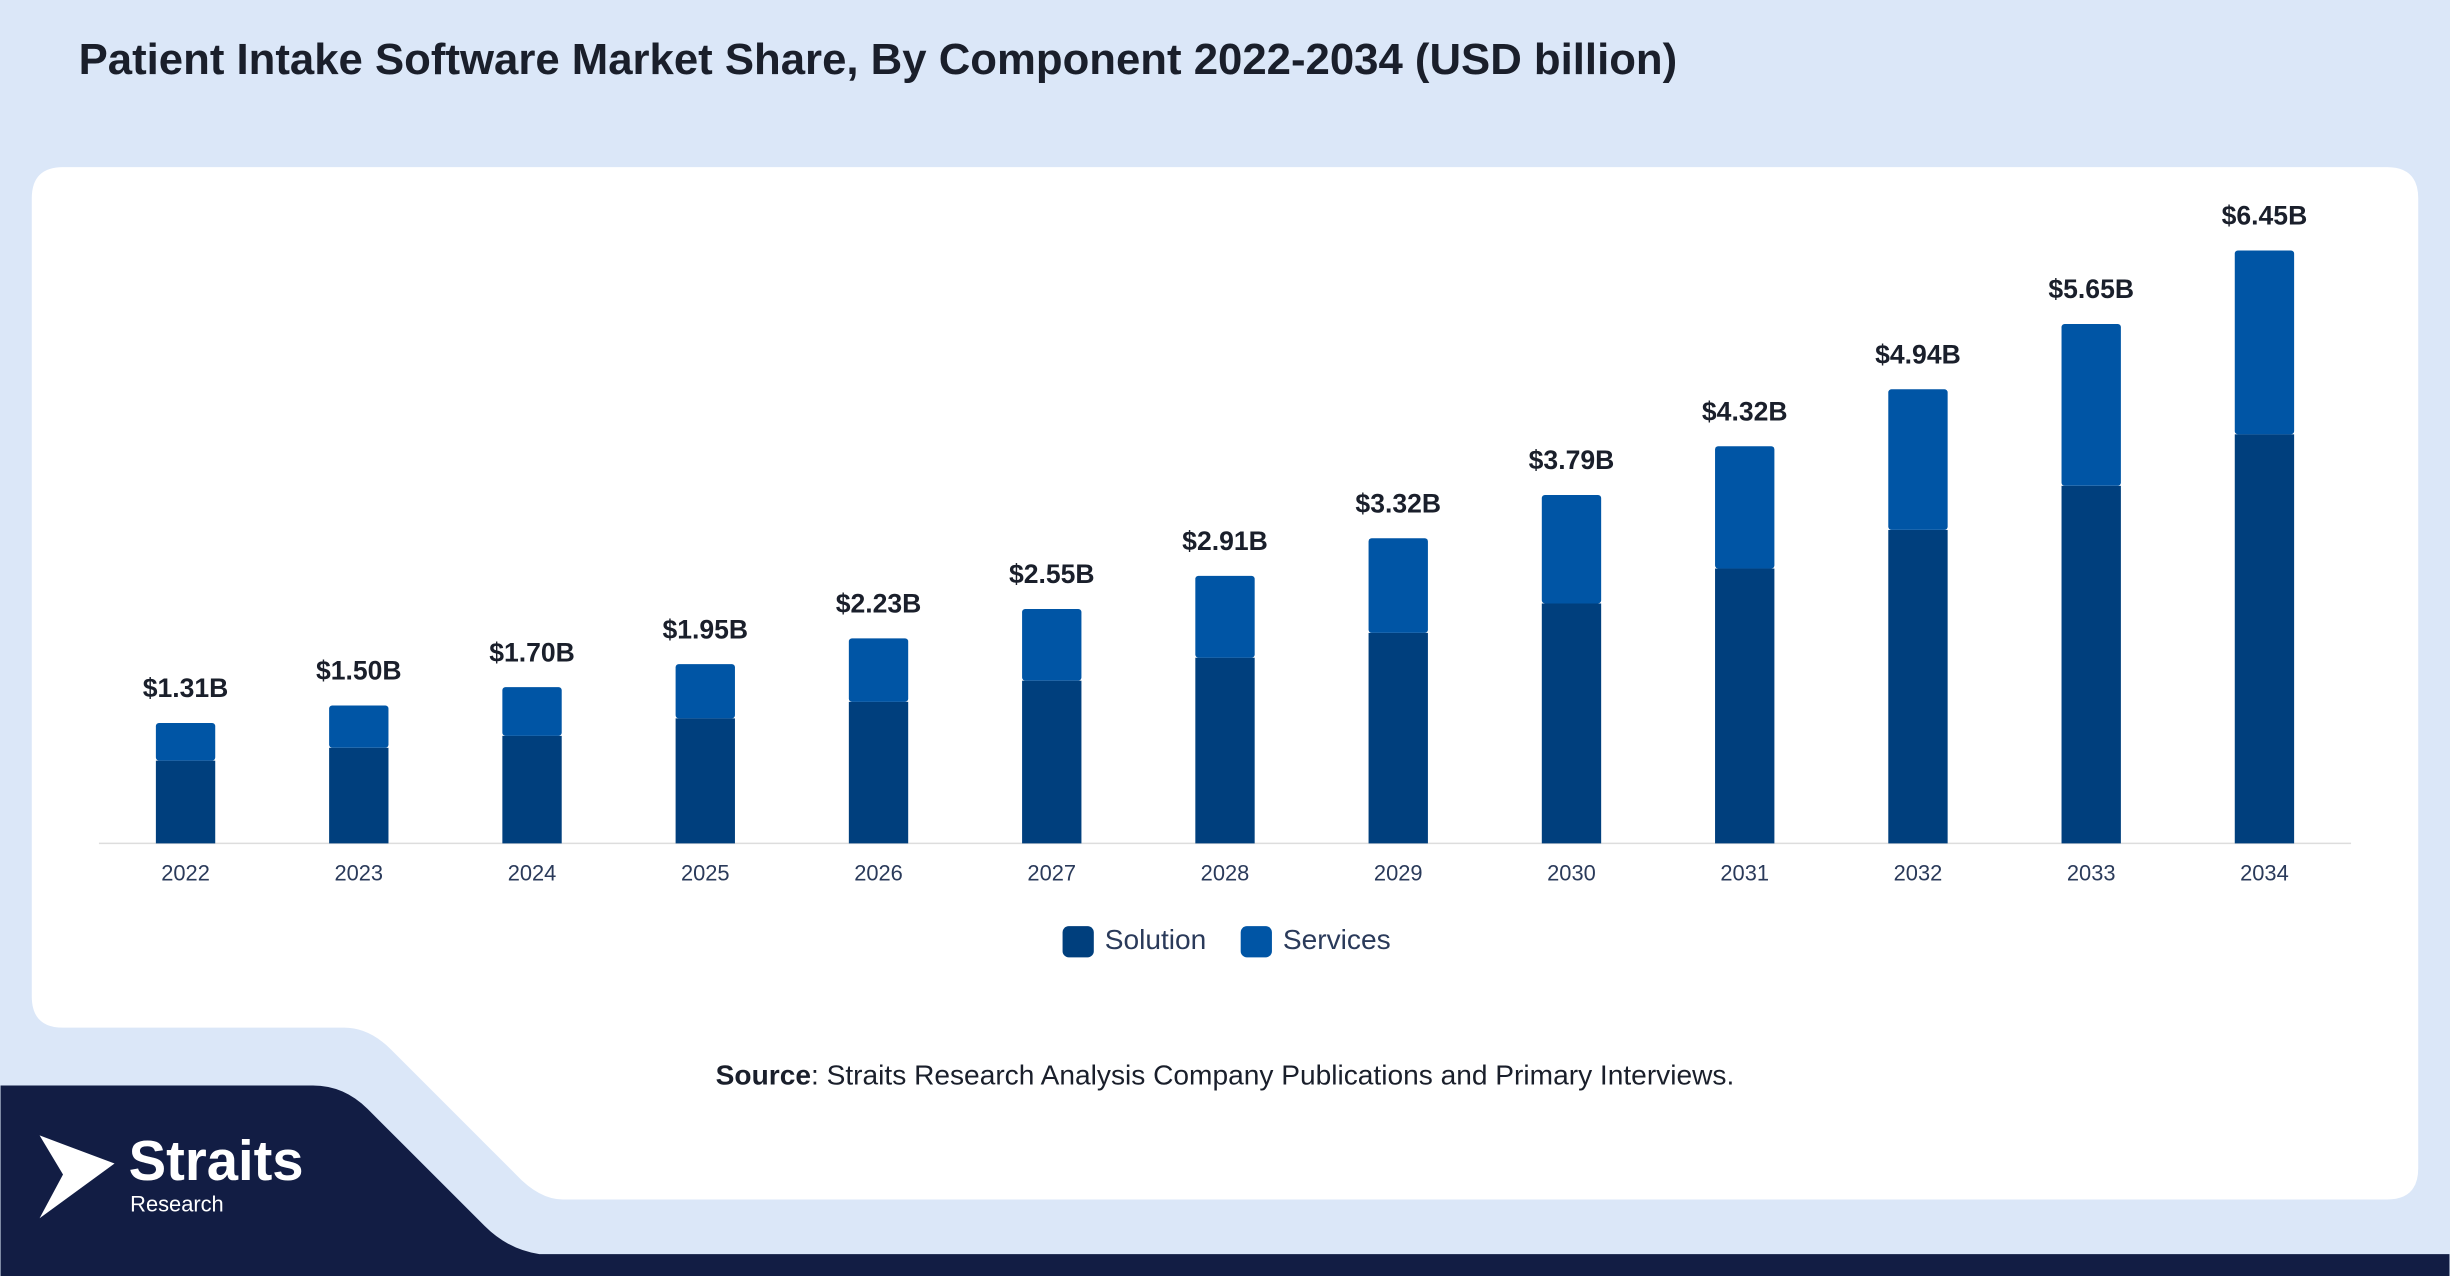 This screenshot has height=1276, width=2450. What do you see at coordinates (1052, 574) in the screenshot?
I see `total-label: $2.55B` at bounding box center [1052, 574].